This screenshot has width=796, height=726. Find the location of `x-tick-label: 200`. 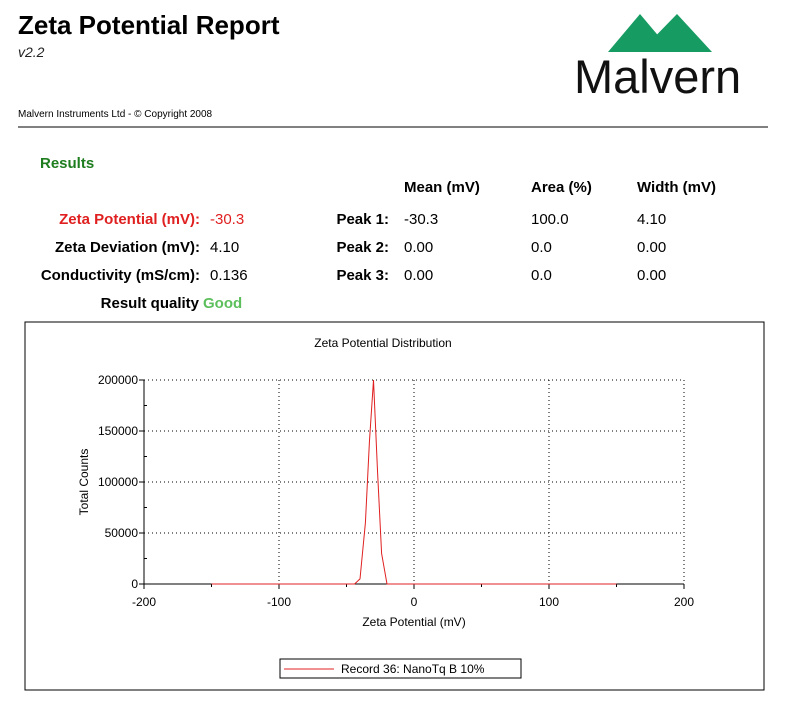

x-tick-label: 200 is located at coordinates (684, 602).